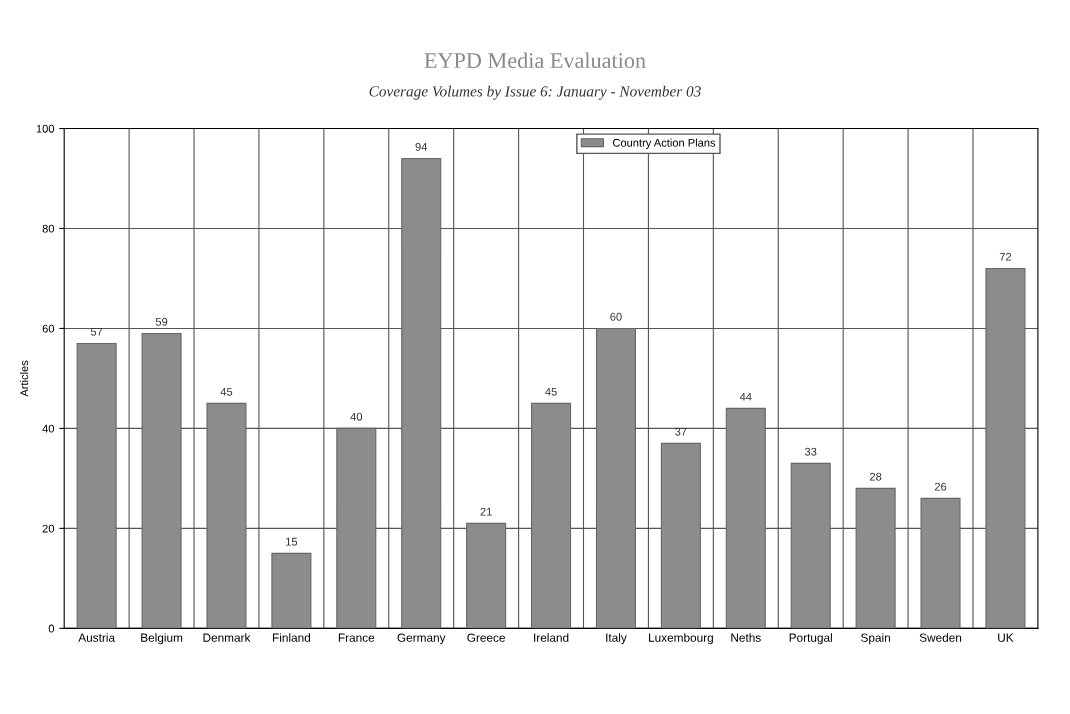  What do you see at coordinates (51, 628) in the screenshot?
I see `y-tick-label: 0` at bounding box center [51, 628].